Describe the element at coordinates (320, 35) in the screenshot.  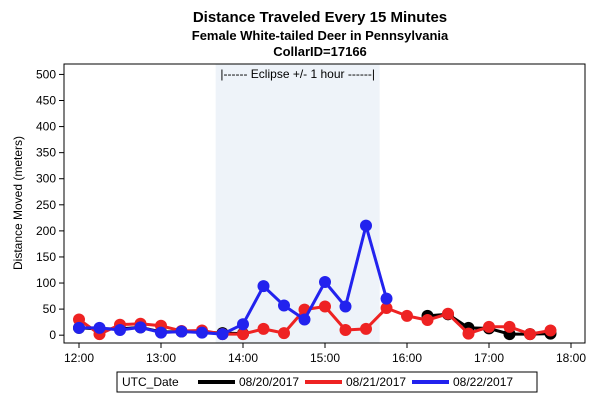
I see `chart-subtitle-1: Female White-tailed Deer in Pennsylvania` at that location.